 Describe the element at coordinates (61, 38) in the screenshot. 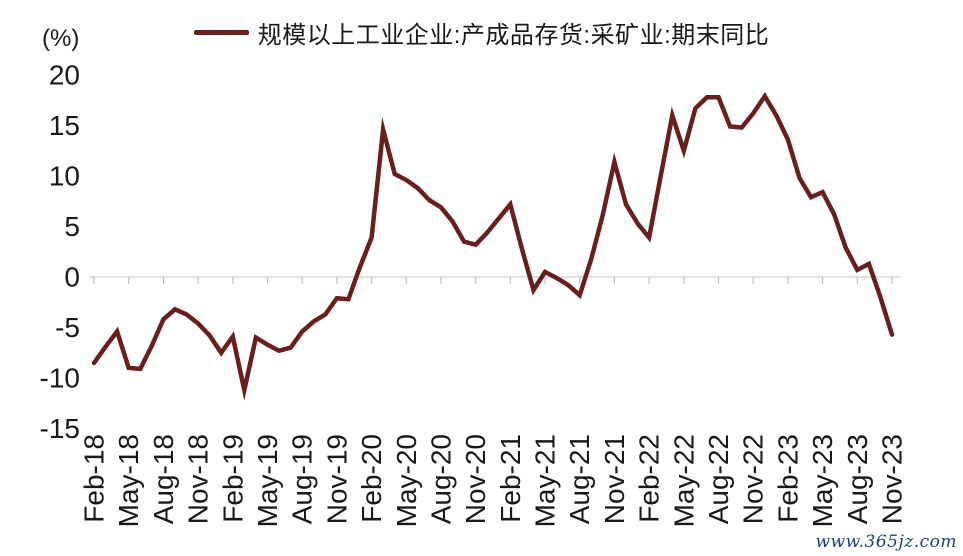

I see `y-axis-unit-label: (%)` at that location.